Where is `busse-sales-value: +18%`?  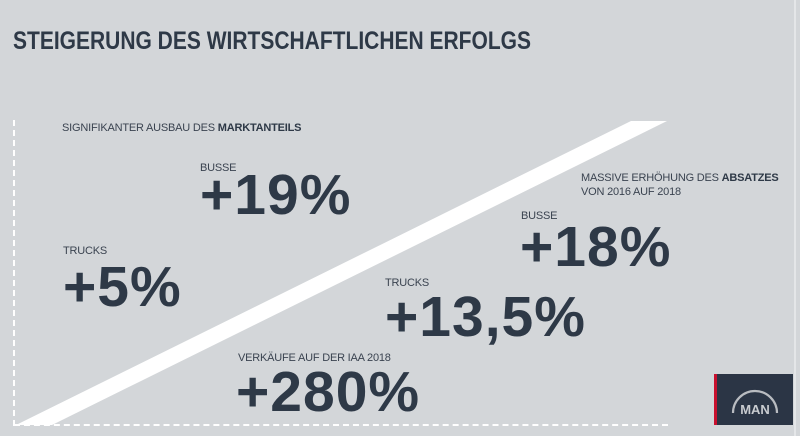 busse-sales-value: +18% is located at coordinates (596, 247).